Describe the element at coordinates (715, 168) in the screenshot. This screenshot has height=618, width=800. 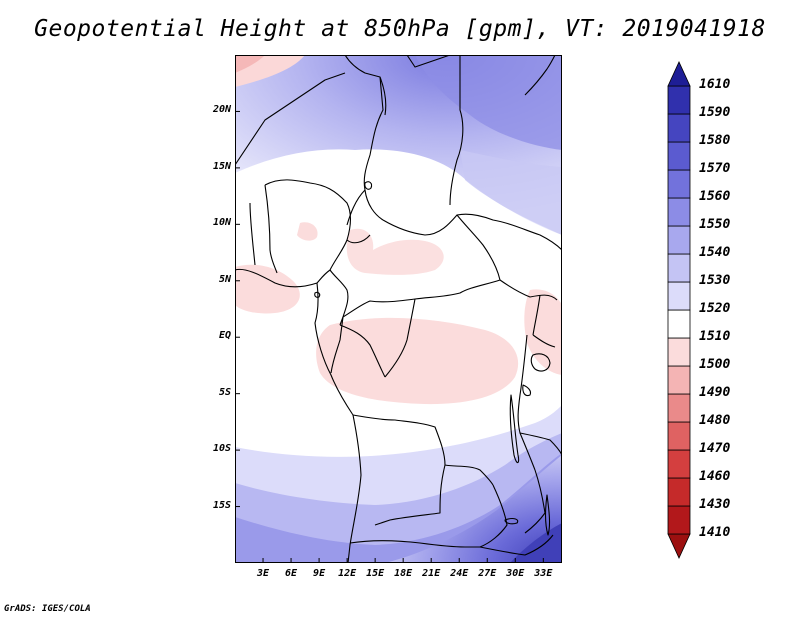
I see `colorbar-label: 1570` at that location.